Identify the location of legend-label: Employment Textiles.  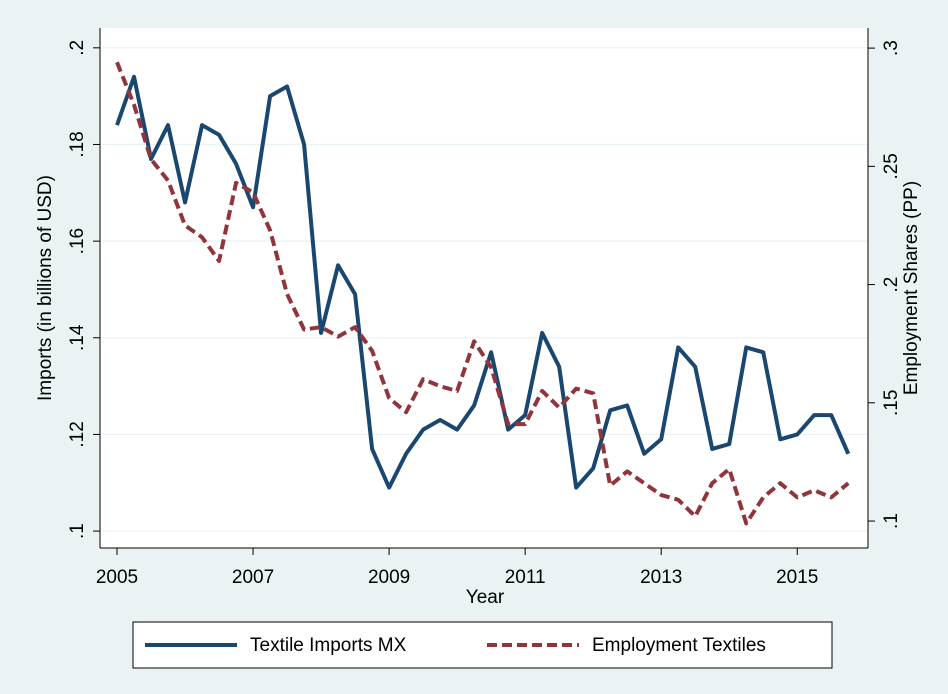
(679, 645).